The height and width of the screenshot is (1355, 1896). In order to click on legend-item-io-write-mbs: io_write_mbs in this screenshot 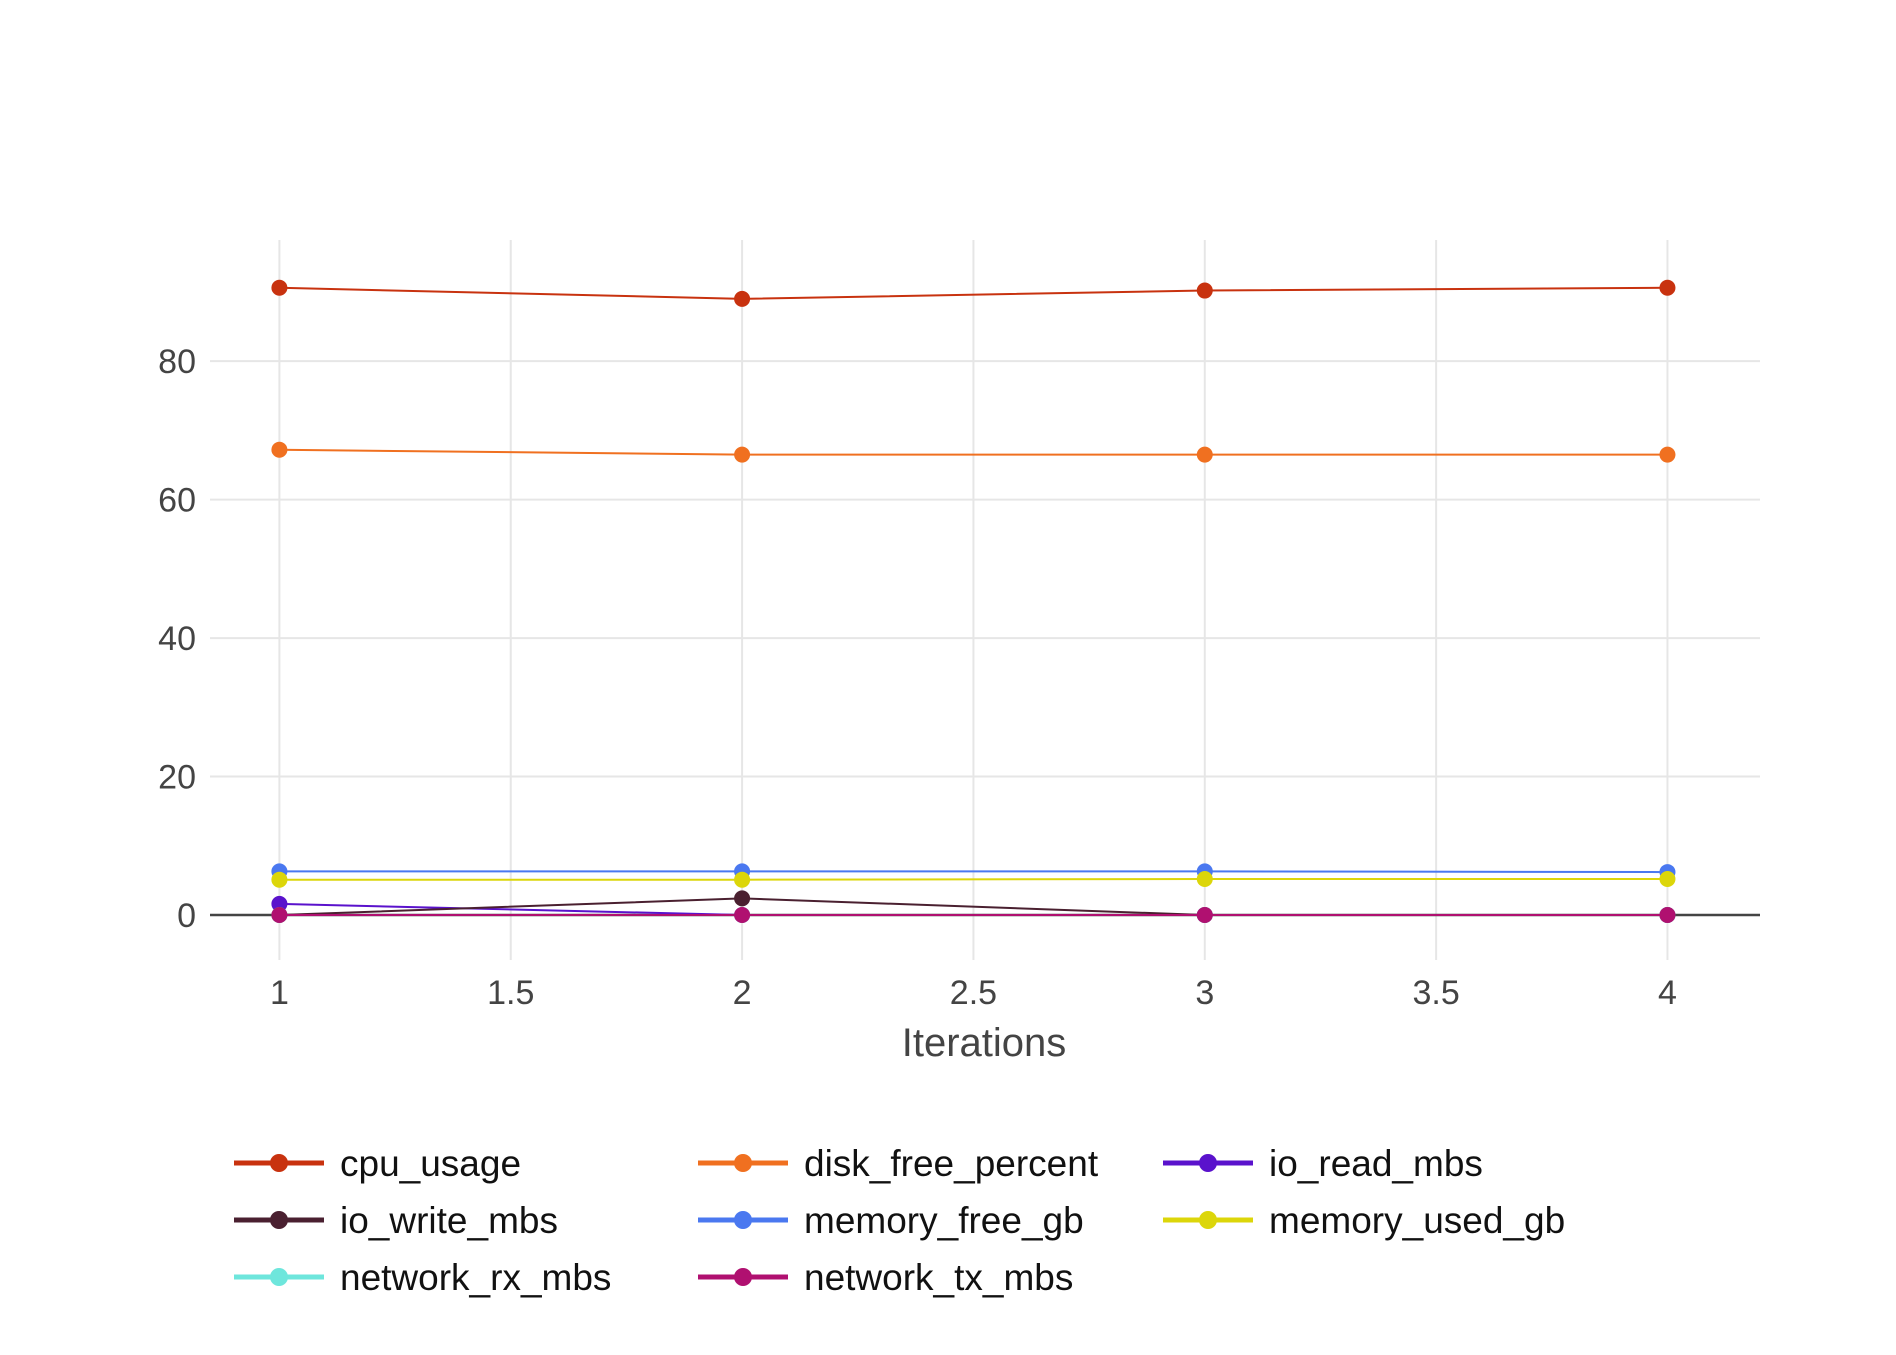, I will do `click(396, 1220)`.